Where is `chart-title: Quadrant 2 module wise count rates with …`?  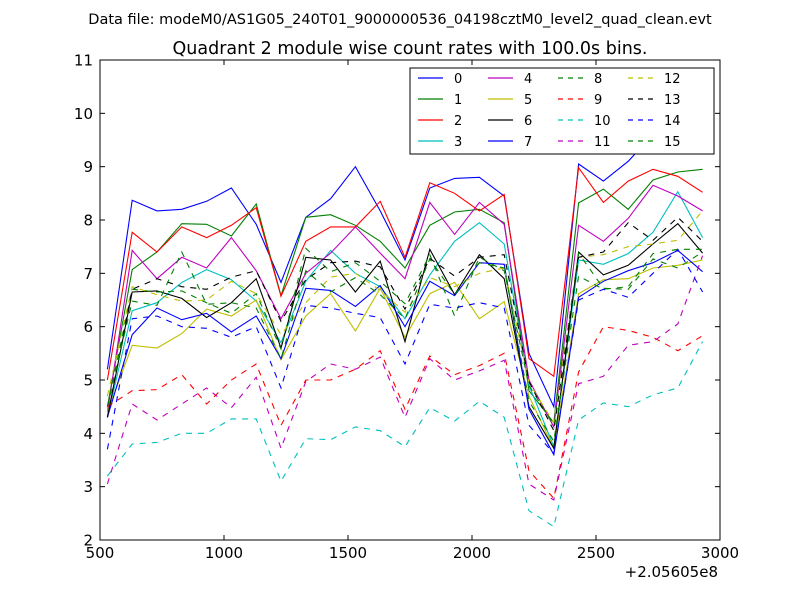 chart-title: Quadrant 2 module wise count rates with … is located at coordinates (410, 49).